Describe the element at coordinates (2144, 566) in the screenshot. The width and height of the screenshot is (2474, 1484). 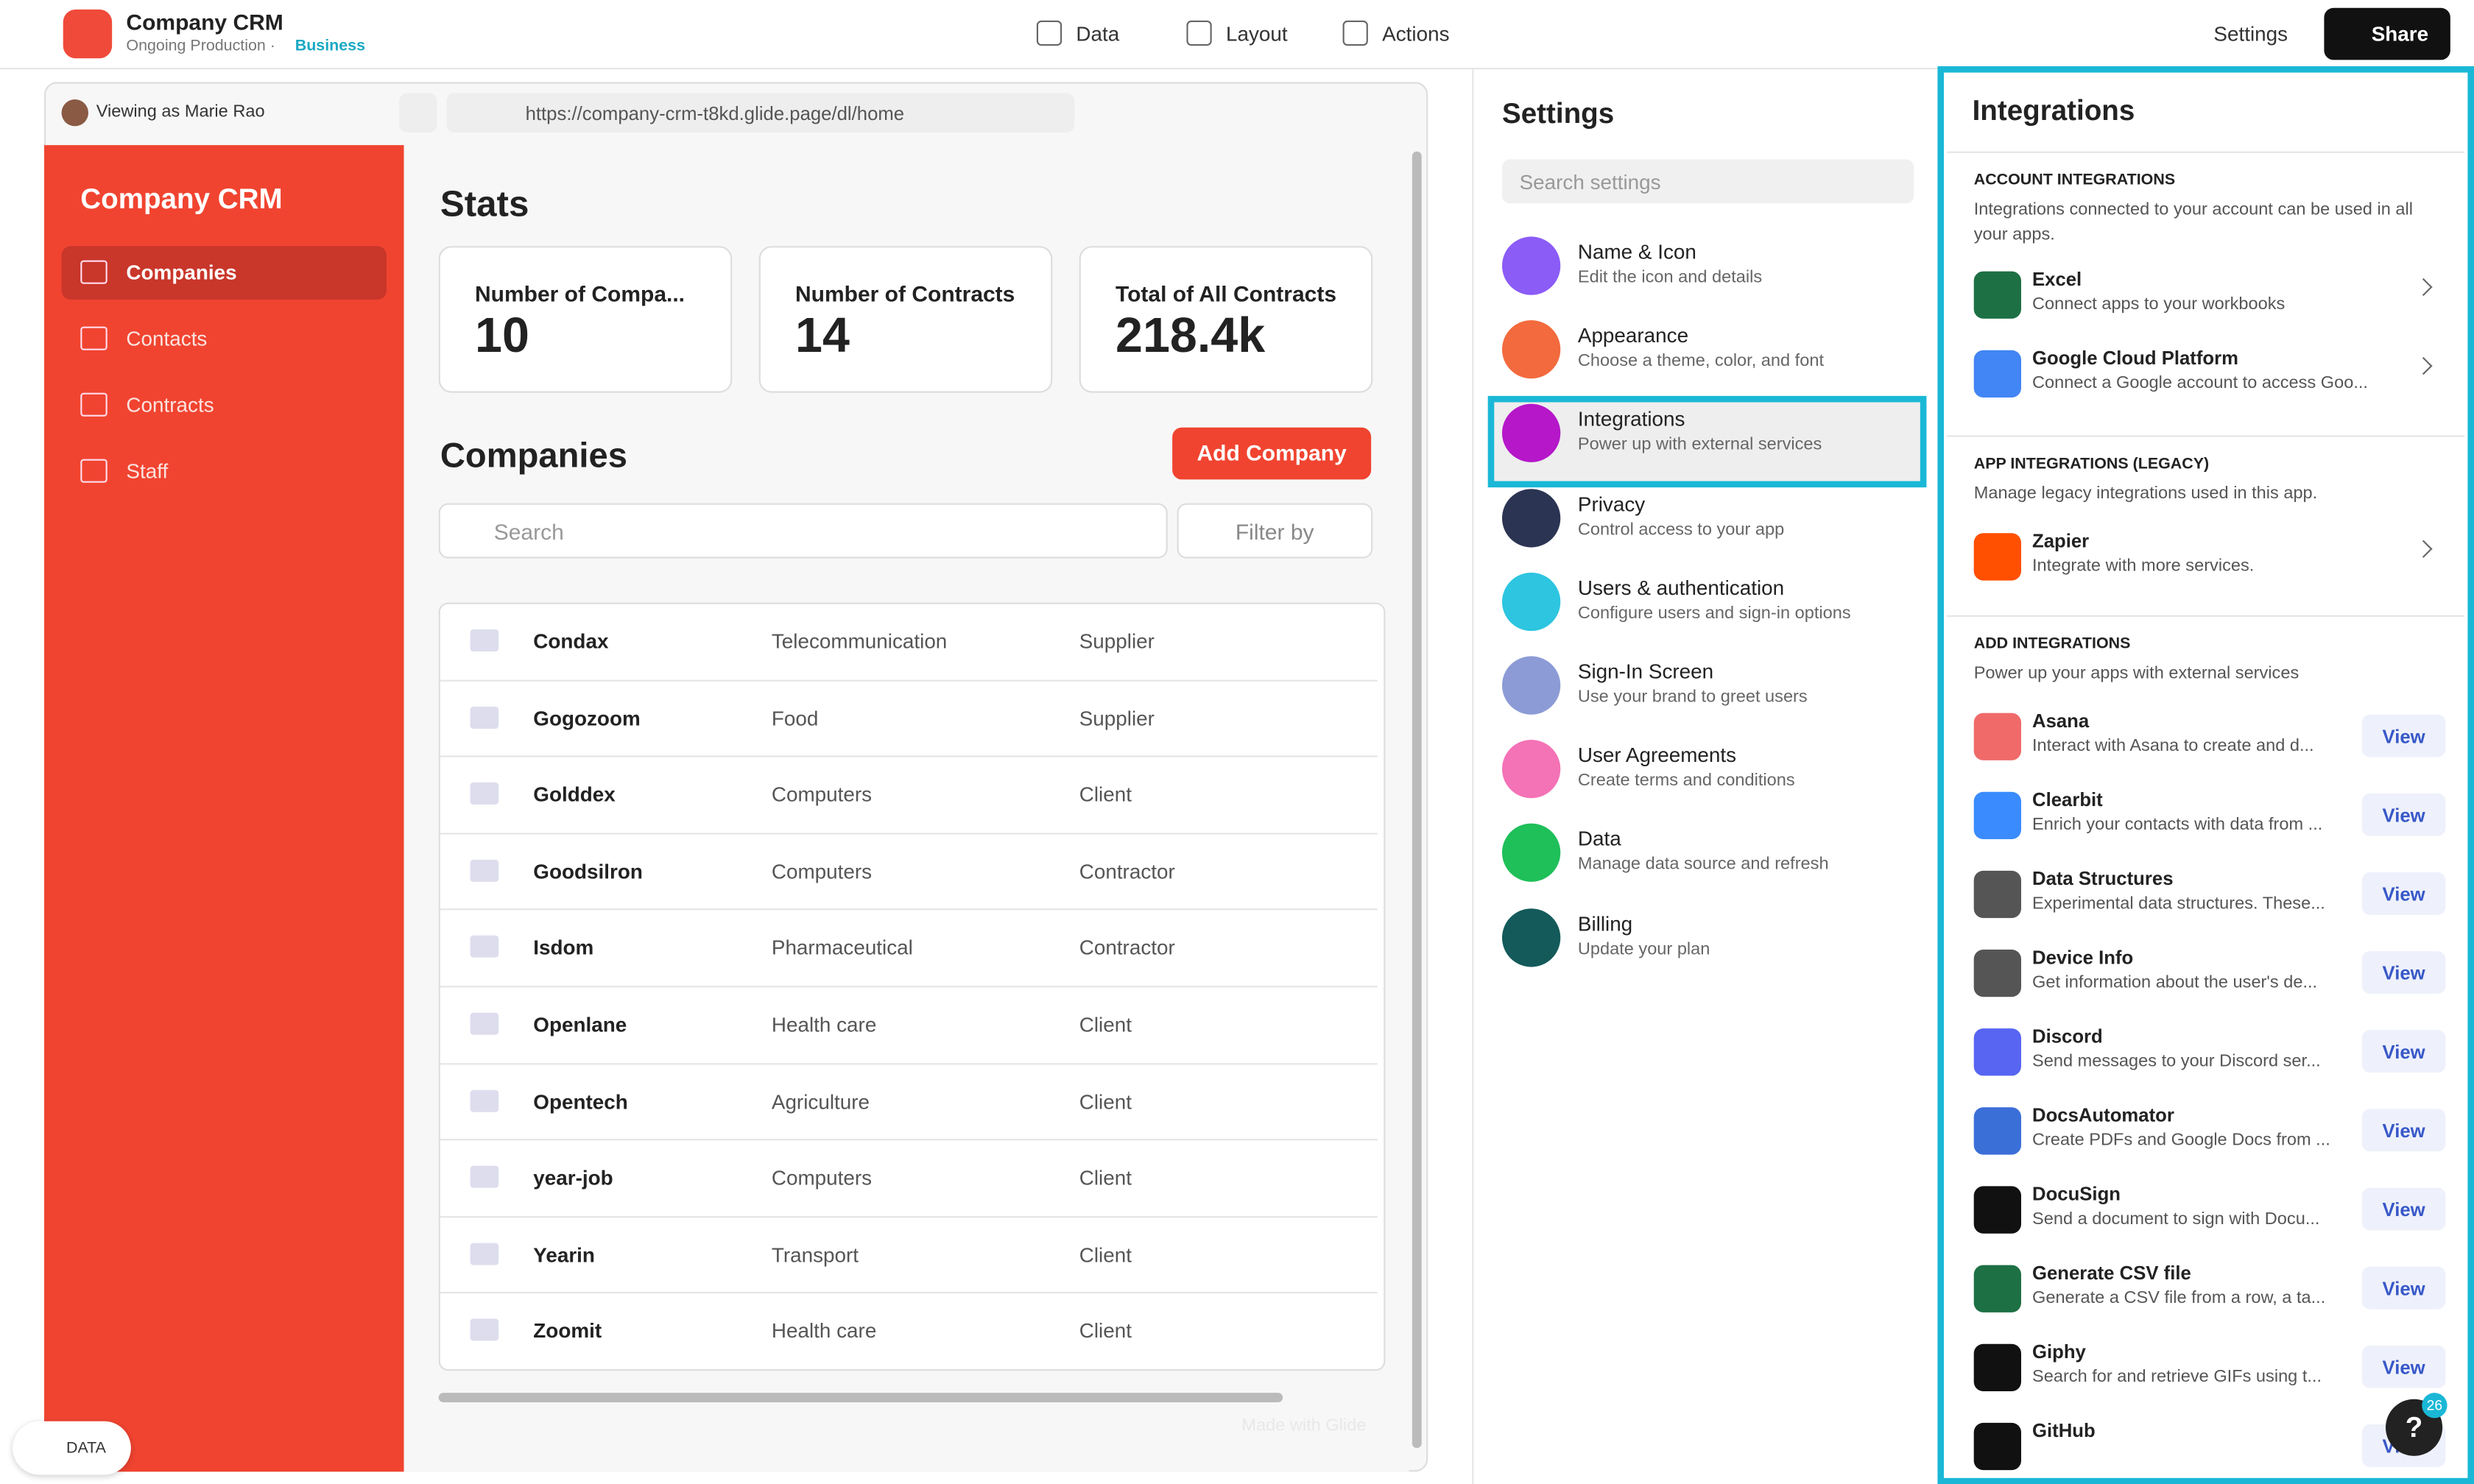
I see `integration-desc: Integrate with more services.` at that location.